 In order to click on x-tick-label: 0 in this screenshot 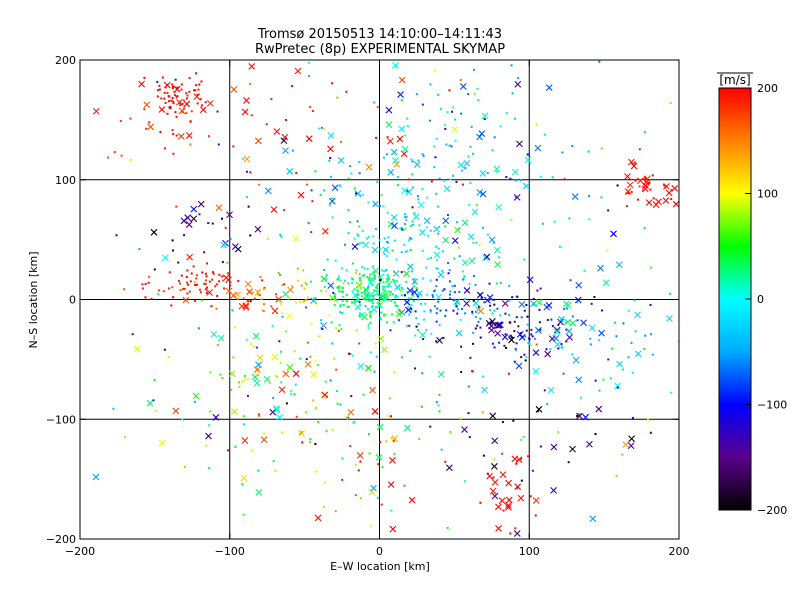, I will do `click(379, 551)`.